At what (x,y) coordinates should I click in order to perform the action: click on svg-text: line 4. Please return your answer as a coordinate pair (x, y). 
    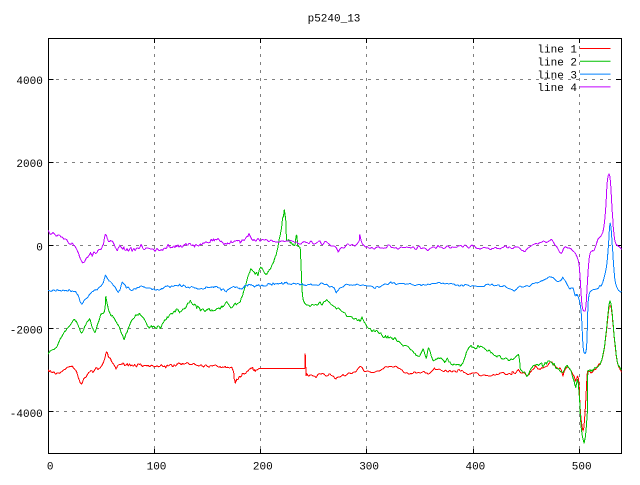
    Looking at the image, I should click on (557, 89).